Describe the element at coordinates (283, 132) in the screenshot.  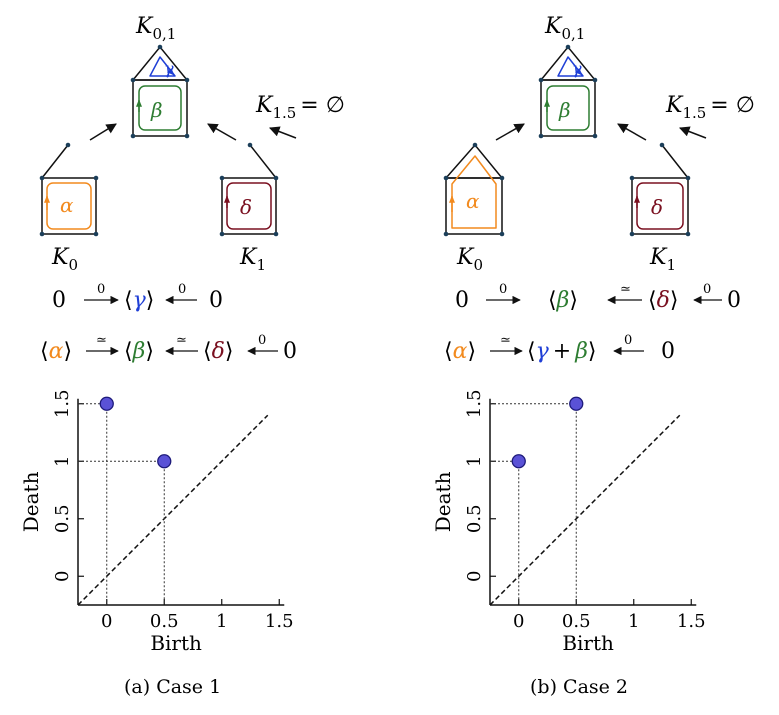
I see `arrow-k15-to-k1` at that location.